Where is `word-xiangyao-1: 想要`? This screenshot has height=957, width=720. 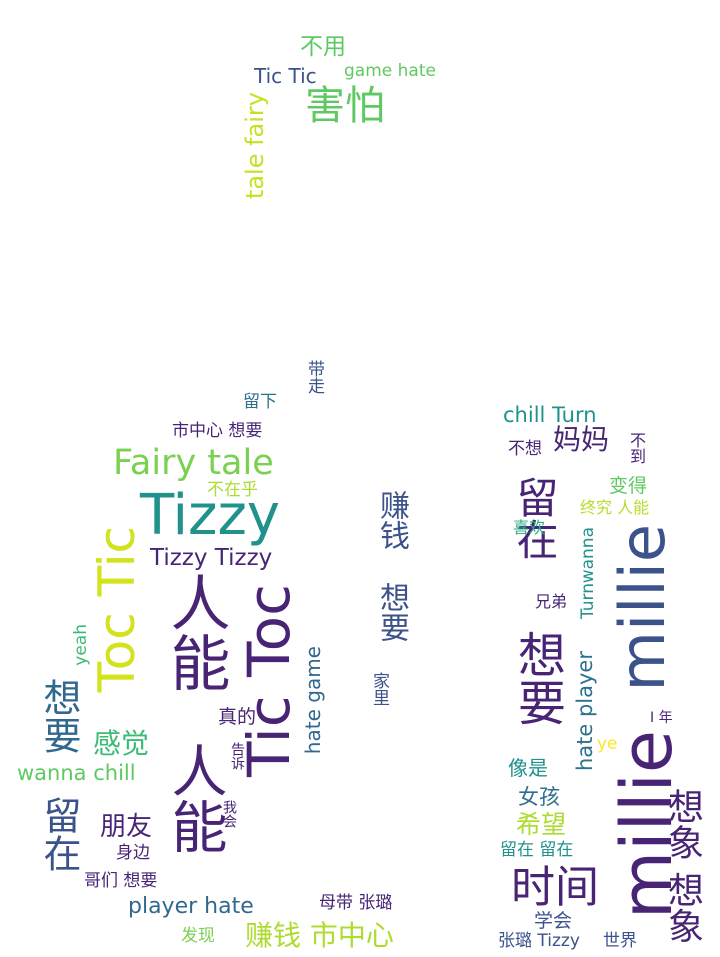
word-xiangyao-1: 想要 is located at coordinates (391, 612).